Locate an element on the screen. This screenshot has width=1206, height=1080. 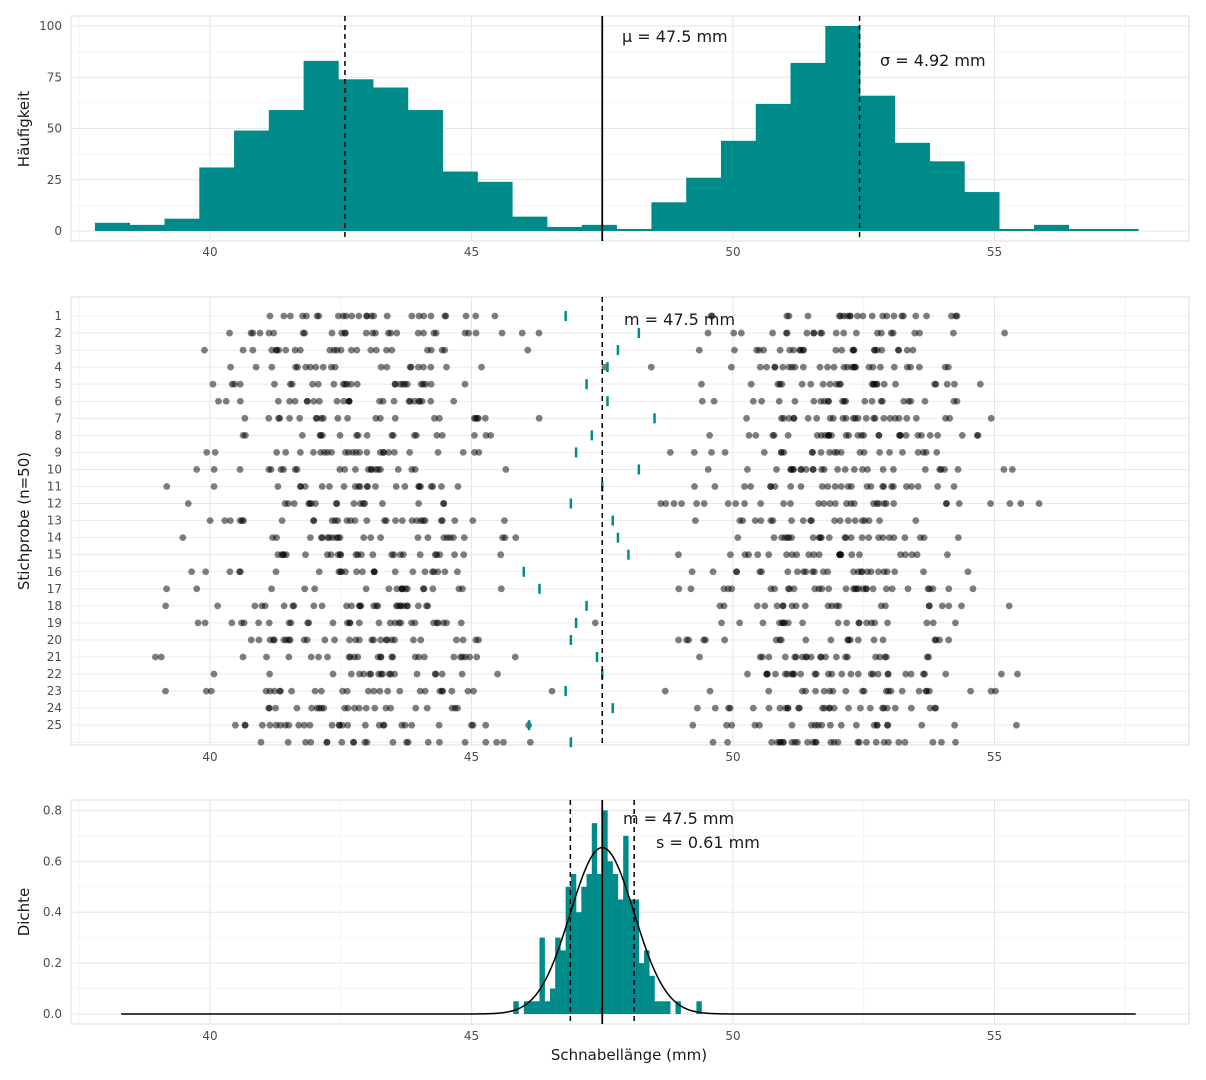
row-tick-label: 2 is located at coordinates (58, 333).